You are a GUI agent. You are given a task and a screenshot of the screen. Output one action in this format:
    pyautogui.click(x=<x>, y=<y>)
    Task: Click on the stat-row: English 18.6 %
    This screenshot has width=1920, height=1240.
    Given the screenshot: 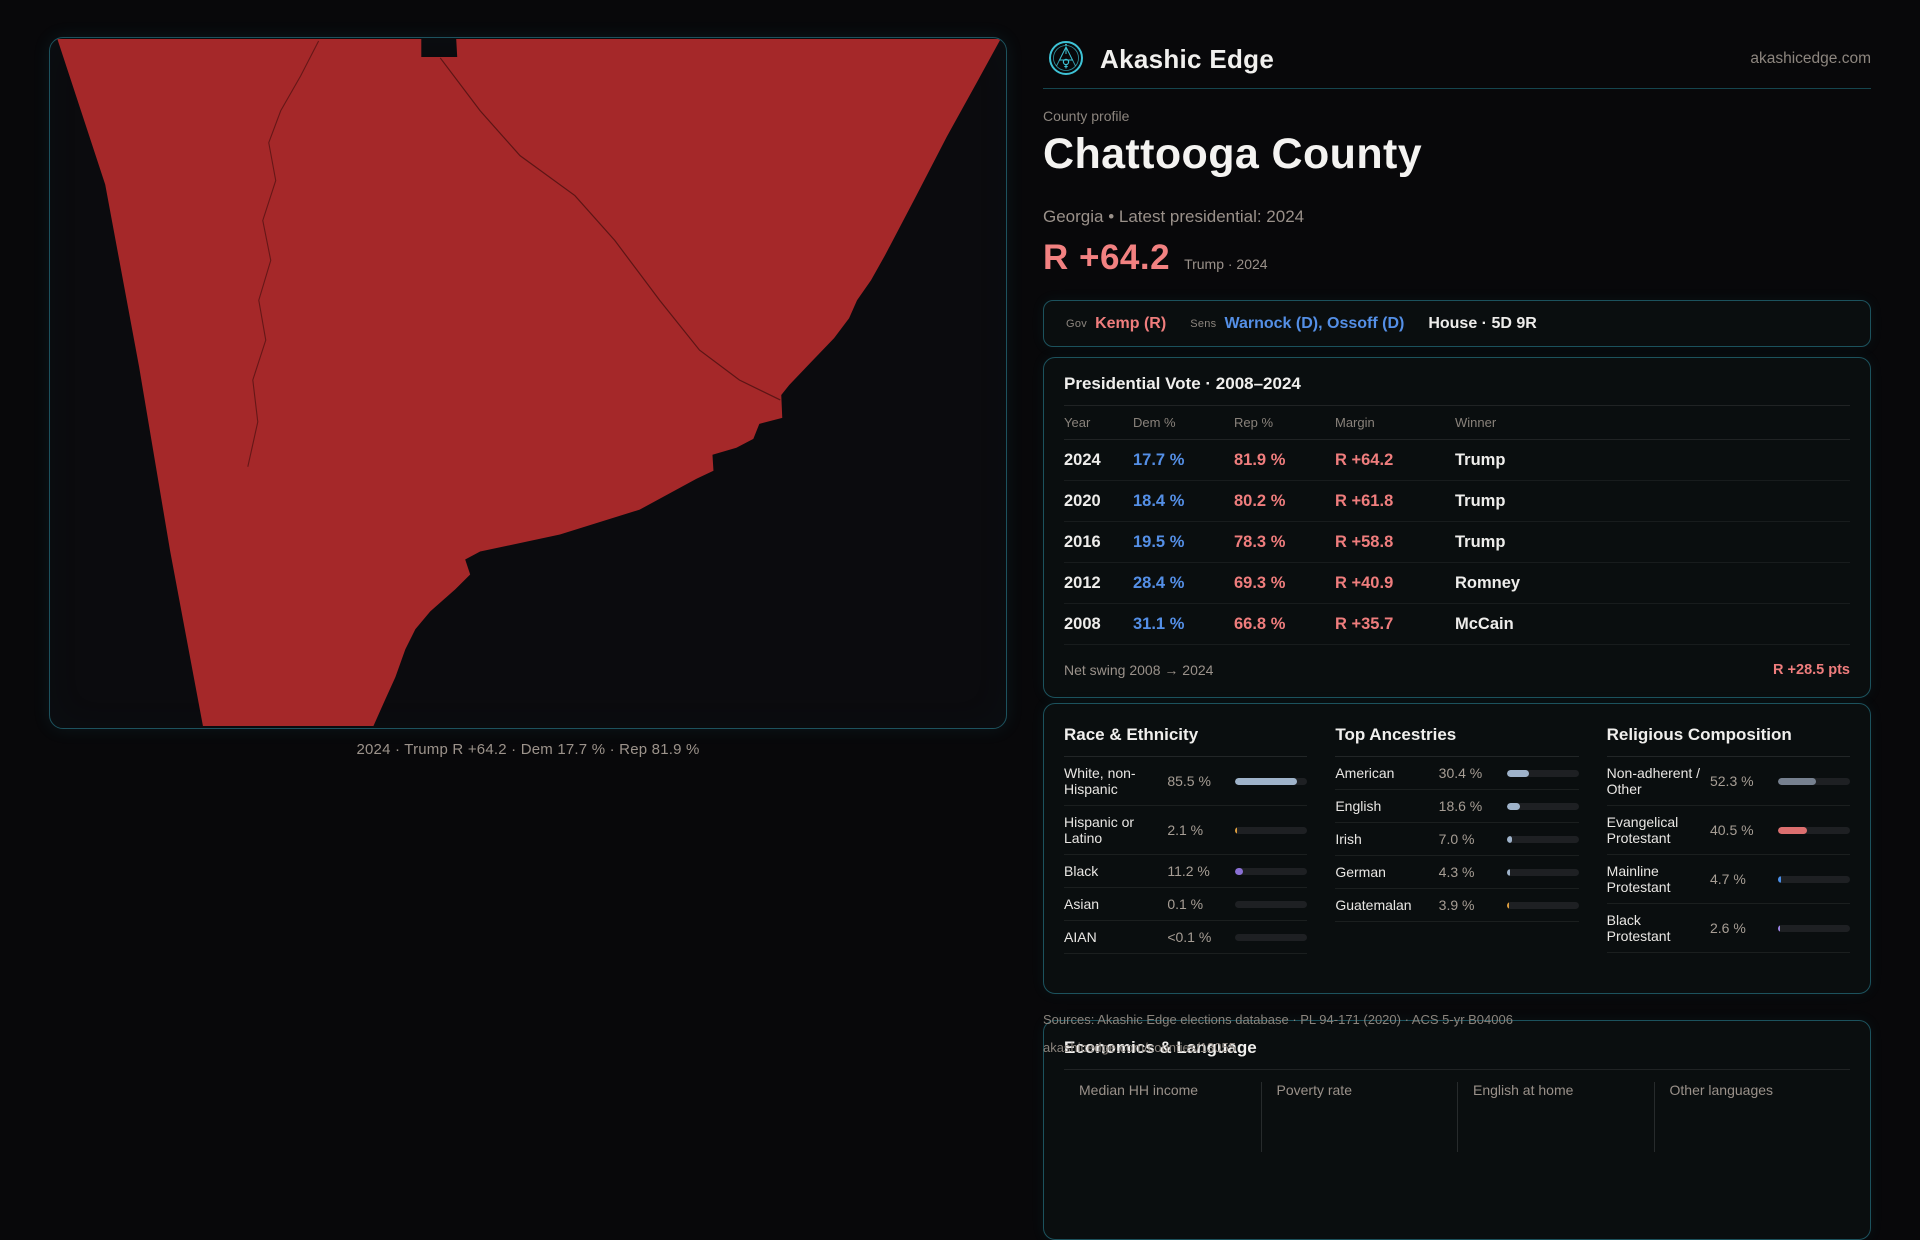 What is the action you would take?
    pyautogui.click(x=1457, y=806)
    